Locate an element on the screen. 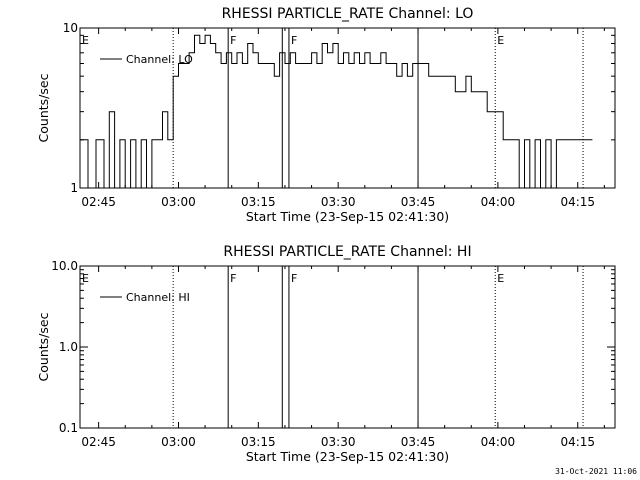  chart-title: RHESSI PARTICLE_RATE Channel: LO is located at coordinates (348, 14).